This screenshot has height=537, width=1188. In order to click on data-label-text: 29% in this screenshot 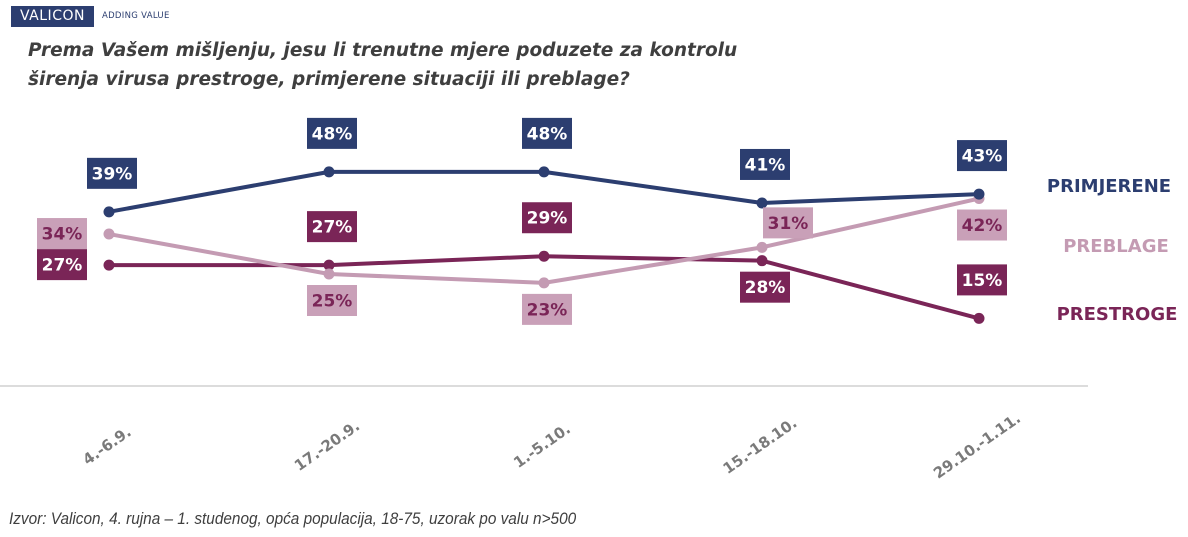, I will do `click(547, 219)`.